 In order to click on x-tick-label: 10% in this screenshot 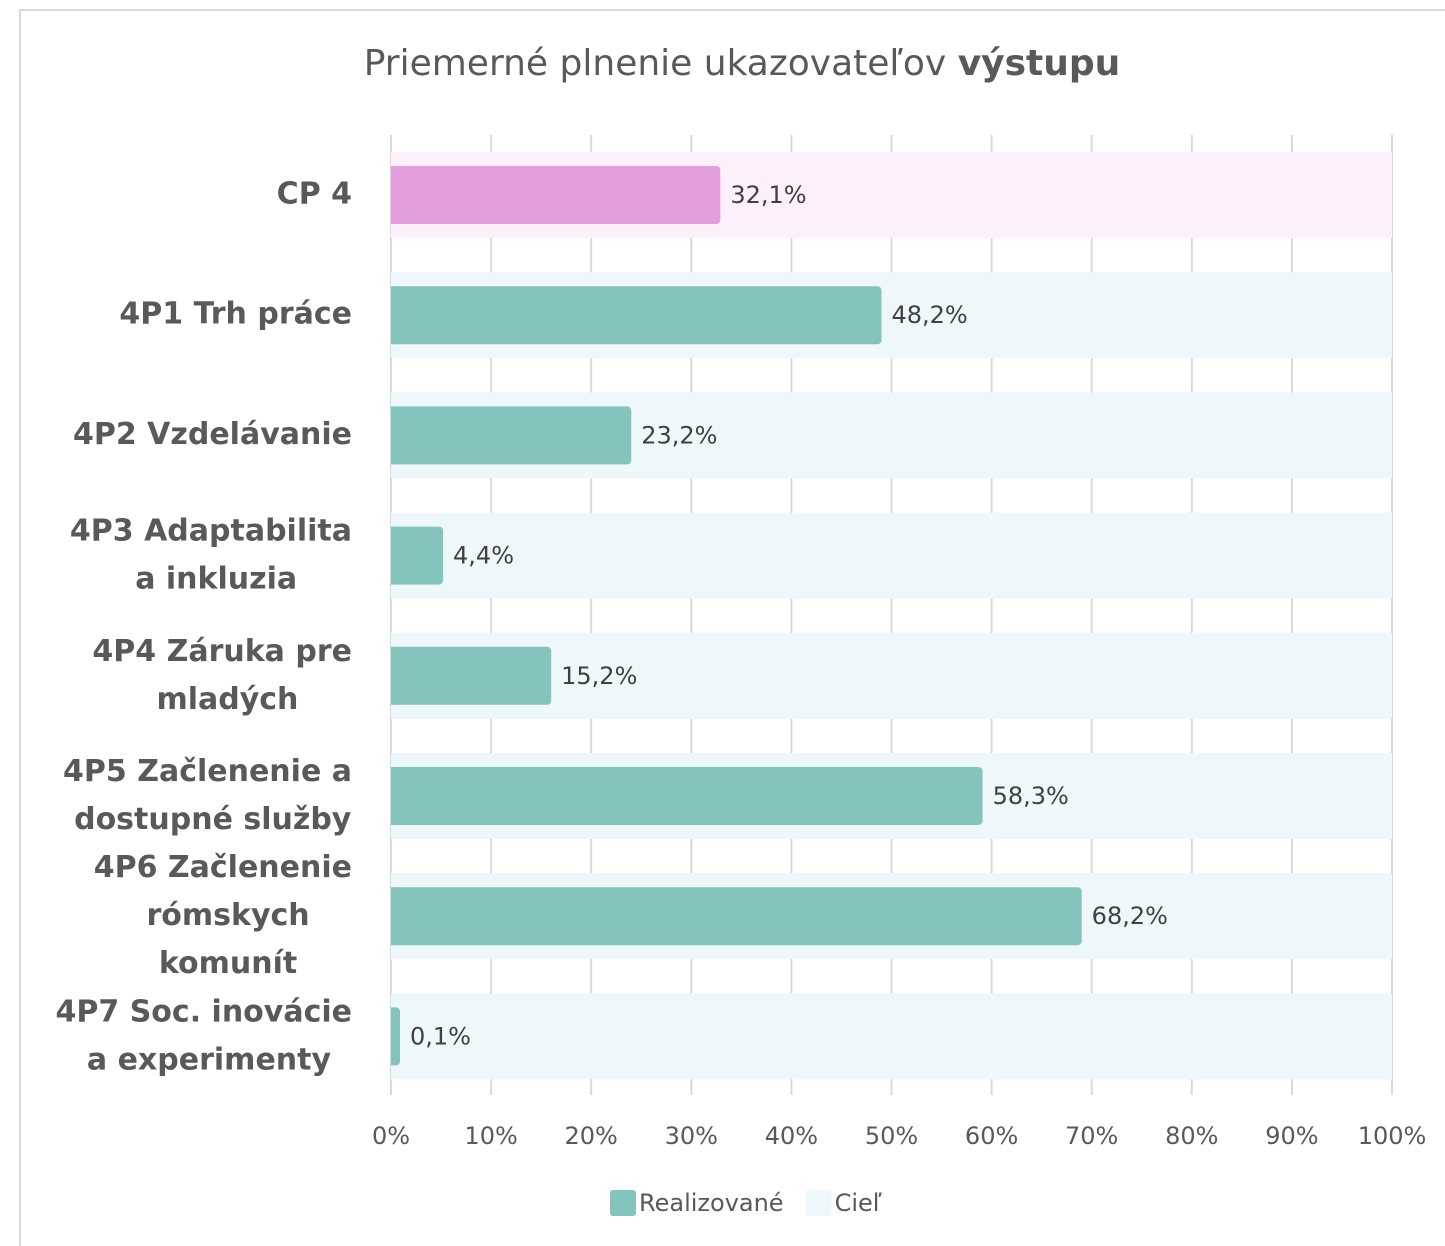, I will do `click(490, 1136)`.